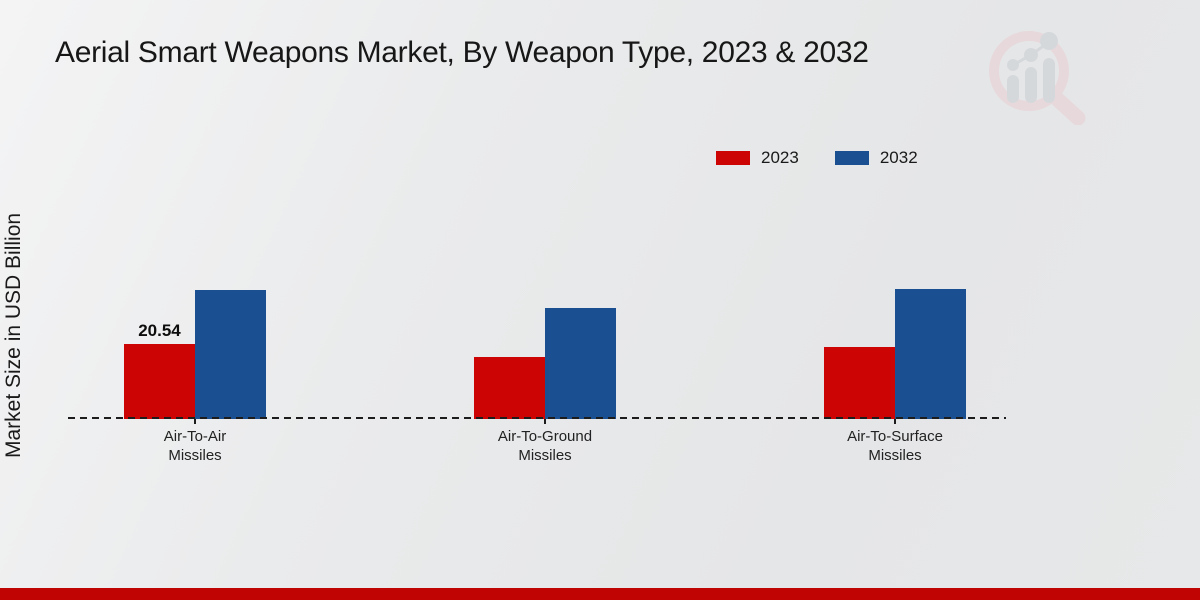  What do you see at coordinates (757, 158) in the screenshot?
I see `legend-item-2023: 2023` at bounding box center [757, 158].